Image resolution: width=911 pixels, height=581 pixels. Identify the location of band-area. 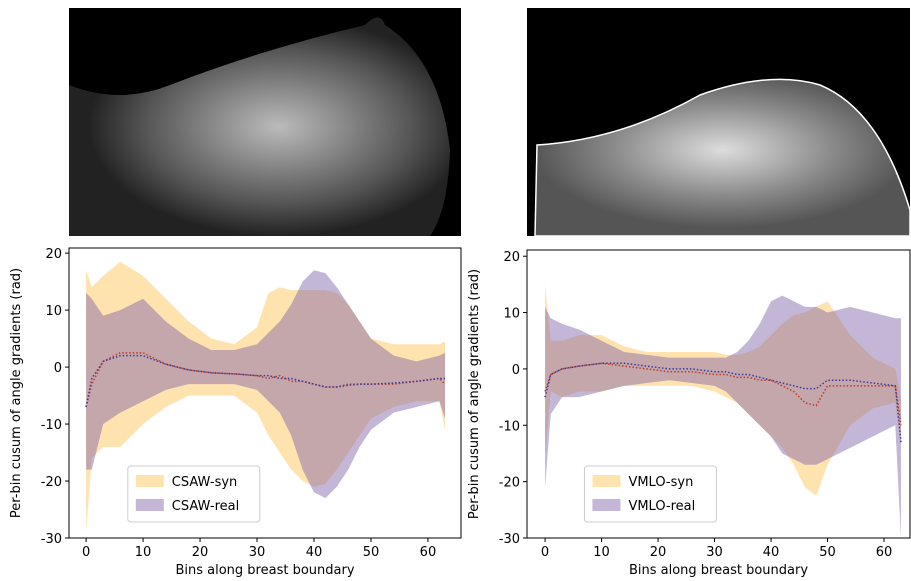
(723, 390).